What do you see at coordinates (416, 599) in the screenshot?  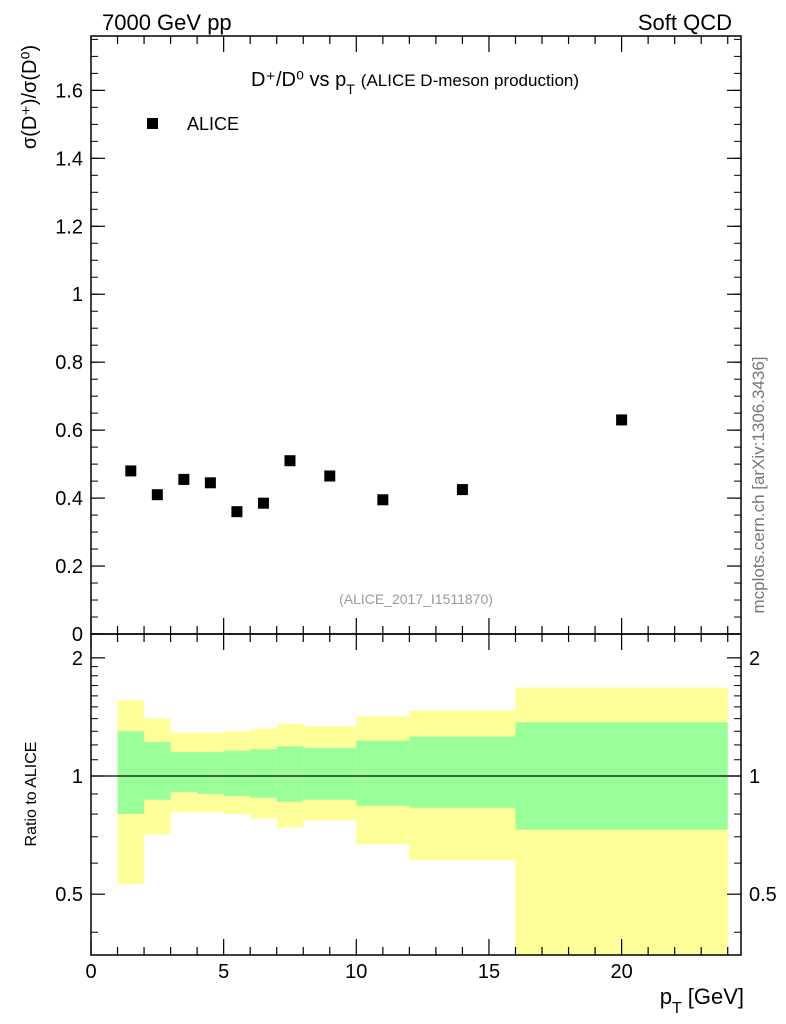 I see `analysis-watermark: (ALICE_2017_I1511870)` at bounding box center [416, 599].